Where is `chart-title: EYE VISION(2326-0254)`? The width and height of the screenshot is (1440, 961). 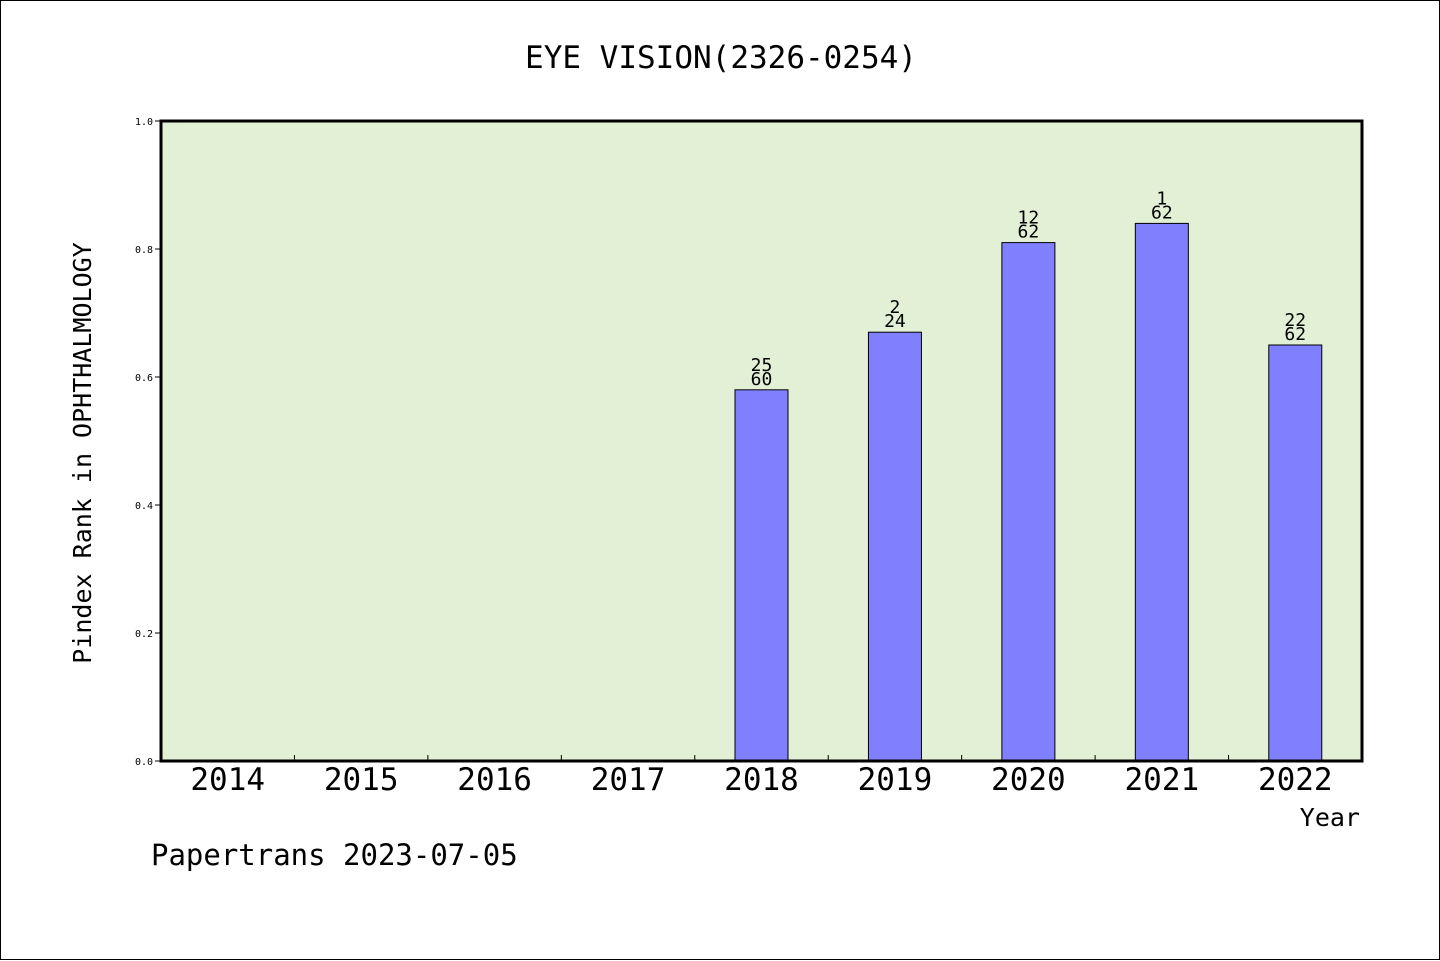 chart-title: EYE VISION(2326-0254) is located at coordinates (721, 58).